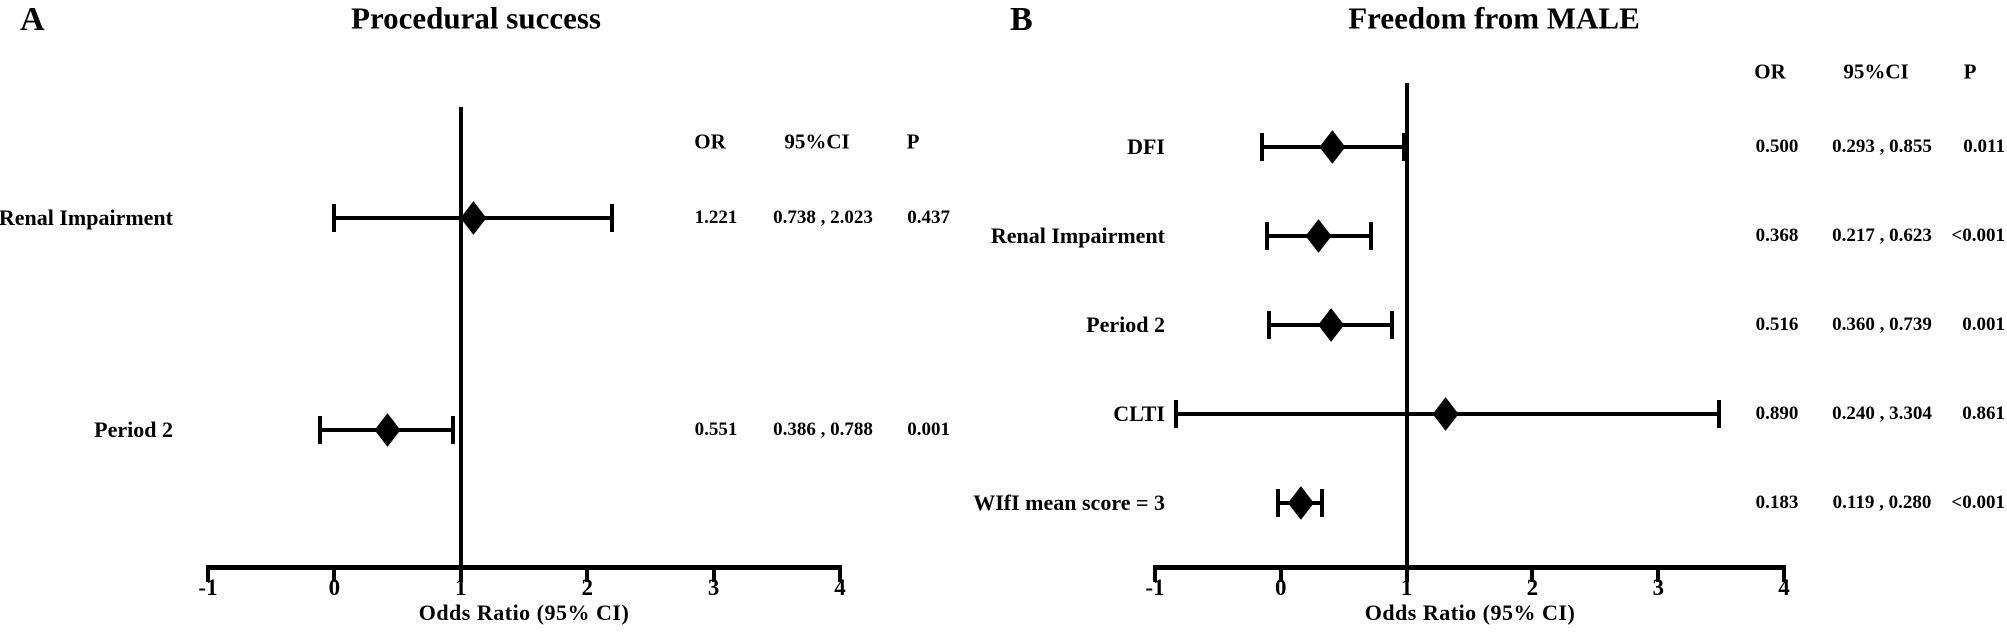  I want to click on forest-row-label: DFI, so click(1146, 146).